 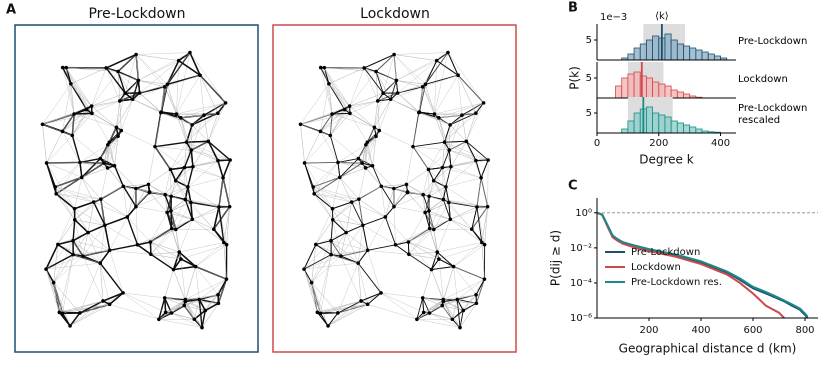 What do you see at coordinates (702, 264) in the screenshot?
I see `line` at bounding box center [702, 264].